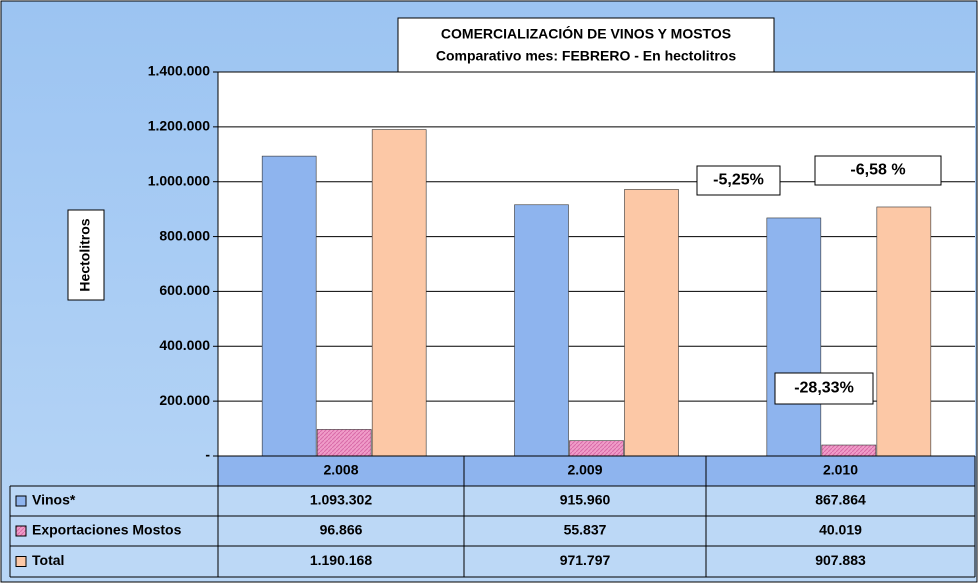 Image resolution: width=980 pixels, height=585 pixels. Describe the element at coordinates (179, 71) in the screenshot. I see `y-tick-label: 1.400.000` at that location.